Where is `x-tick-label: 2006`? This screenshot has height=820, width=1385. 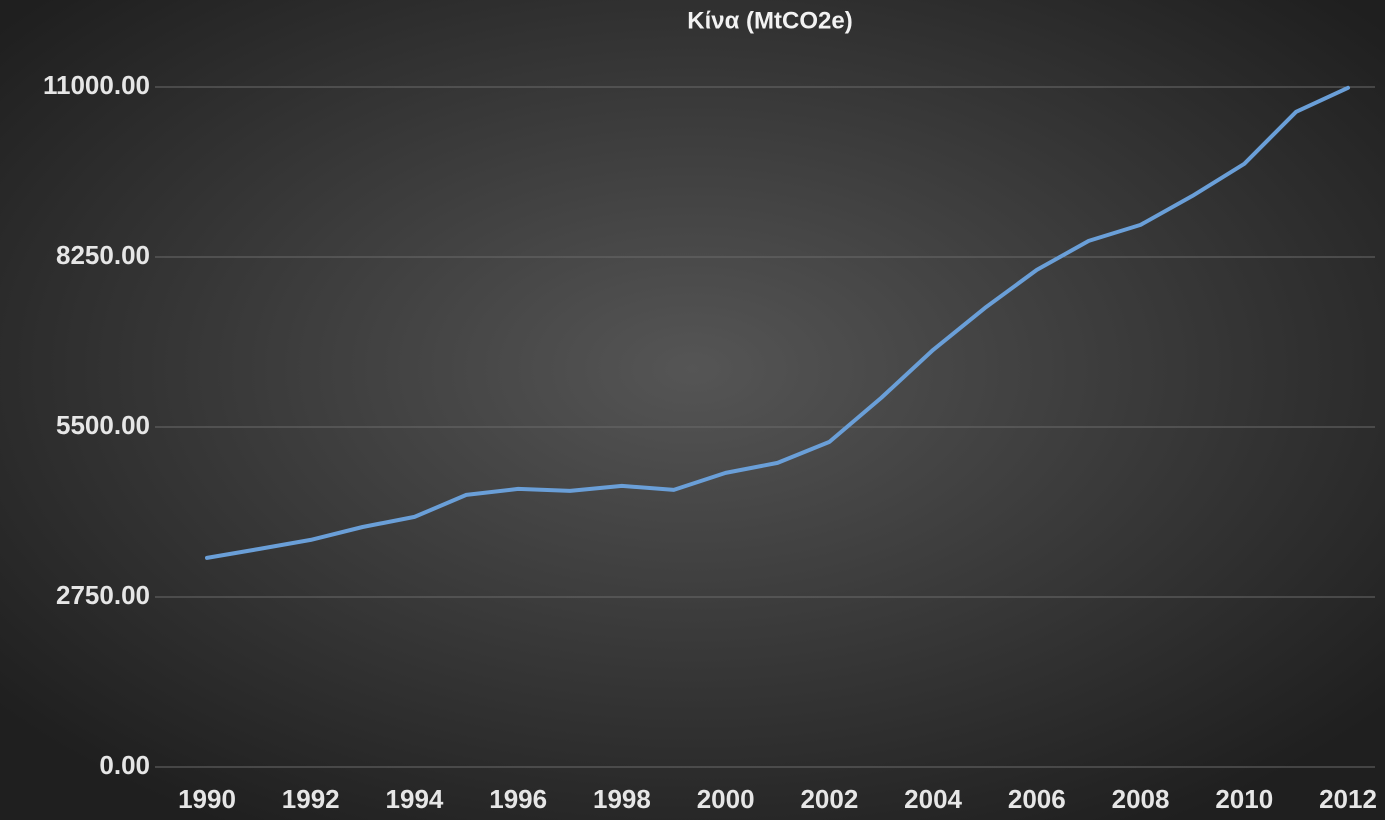
x-tick-label: 2006 is located at coordinates (1037, 799).